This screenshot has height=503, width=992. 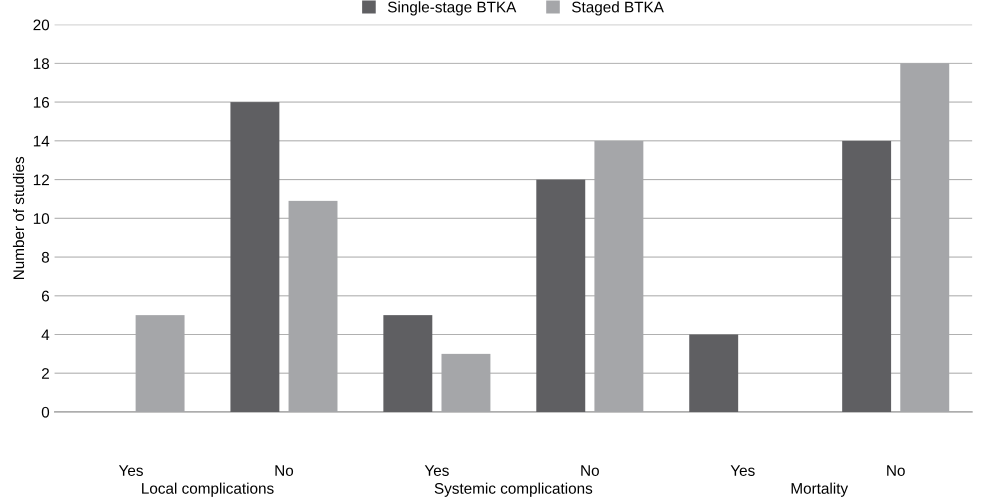 What do you see at coordinates (42, 102) in the screenshot?
I see `y-tick-label: 16` at bounding box center [42, 102].